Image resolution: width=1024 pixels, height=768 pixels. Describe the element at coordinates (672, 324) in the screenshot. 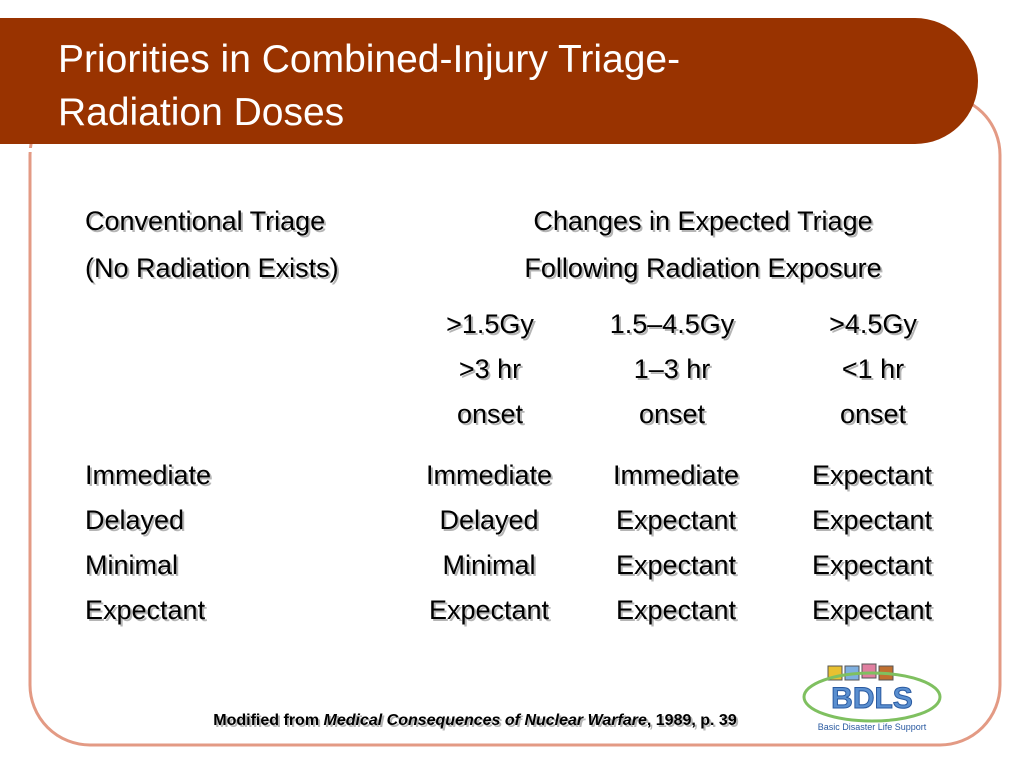

I see `dose-label: 1.5–4.5Gy` at that location.